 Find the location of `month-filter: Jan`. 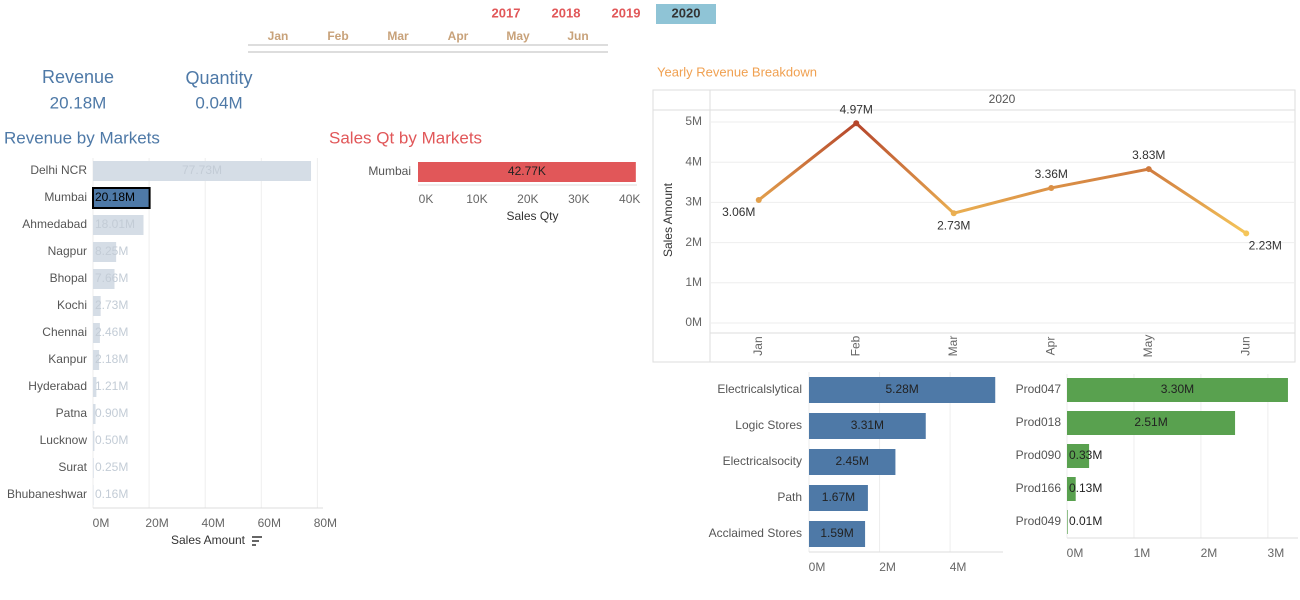

month-filter: Jan is located at coordinates (278, 36).